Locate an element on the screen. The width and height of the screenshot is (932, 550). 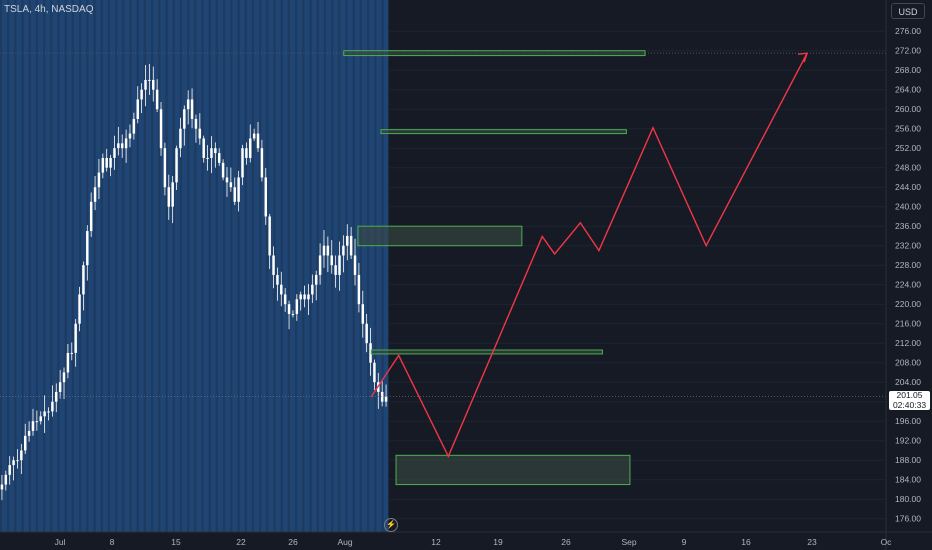
time-tick-label: Aug is located at coordinates (344, 542).